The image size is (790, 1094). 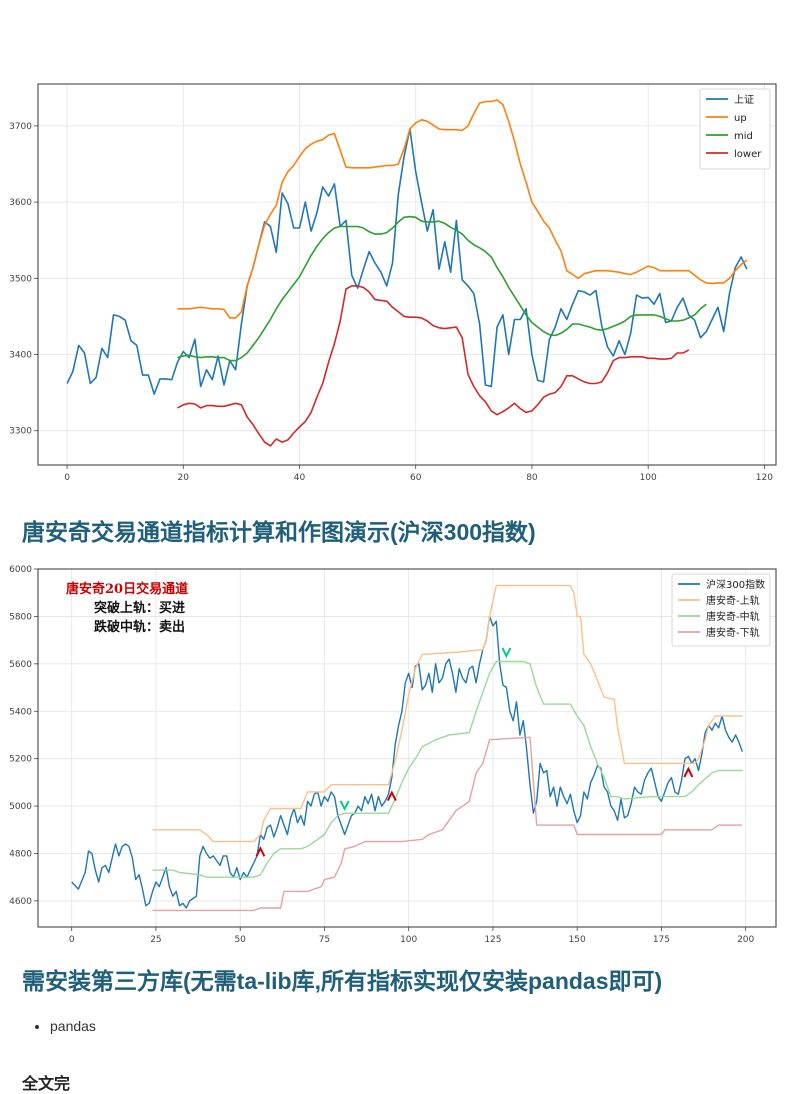 I want to click on y-tick-label: 6000, so click(x=20, y=570).